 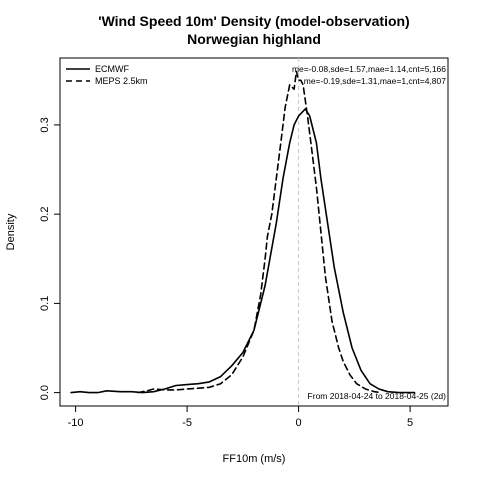 What do you see at coordinates (187, 423) in the screenshot?
I see `x-tick-label: -5` at bounding box center [187, 423].